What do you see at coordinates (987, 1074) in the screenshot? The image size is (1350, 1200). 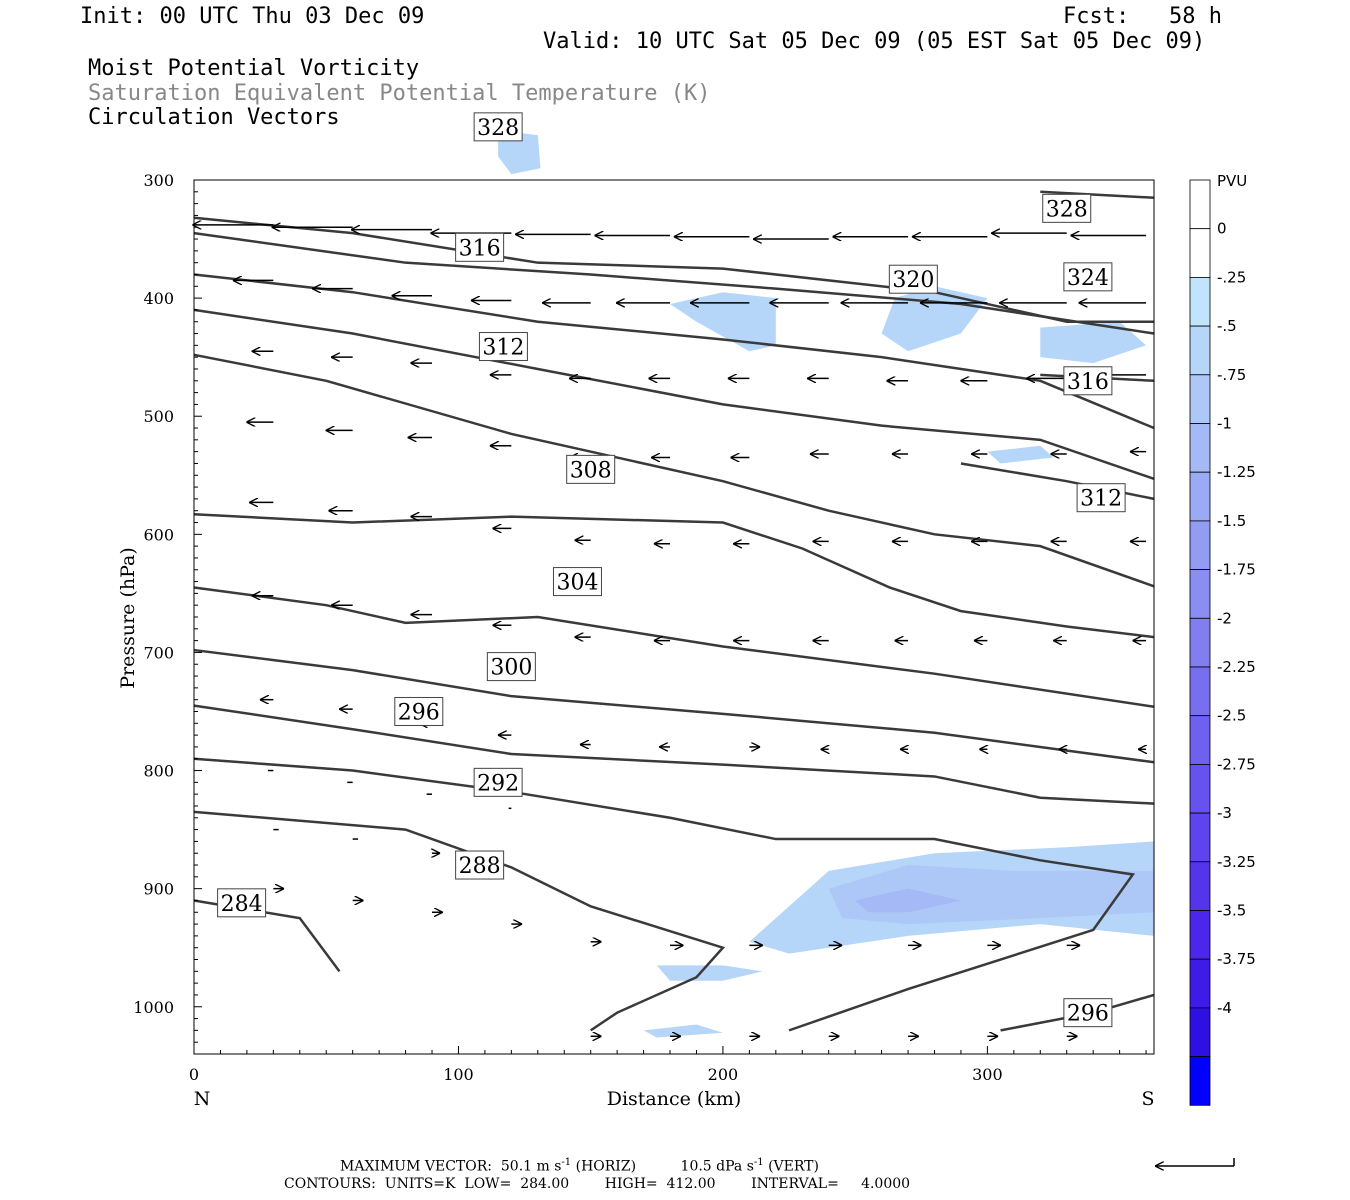 I see `x-tick-label: 300` at bounding box center [987, 1074].